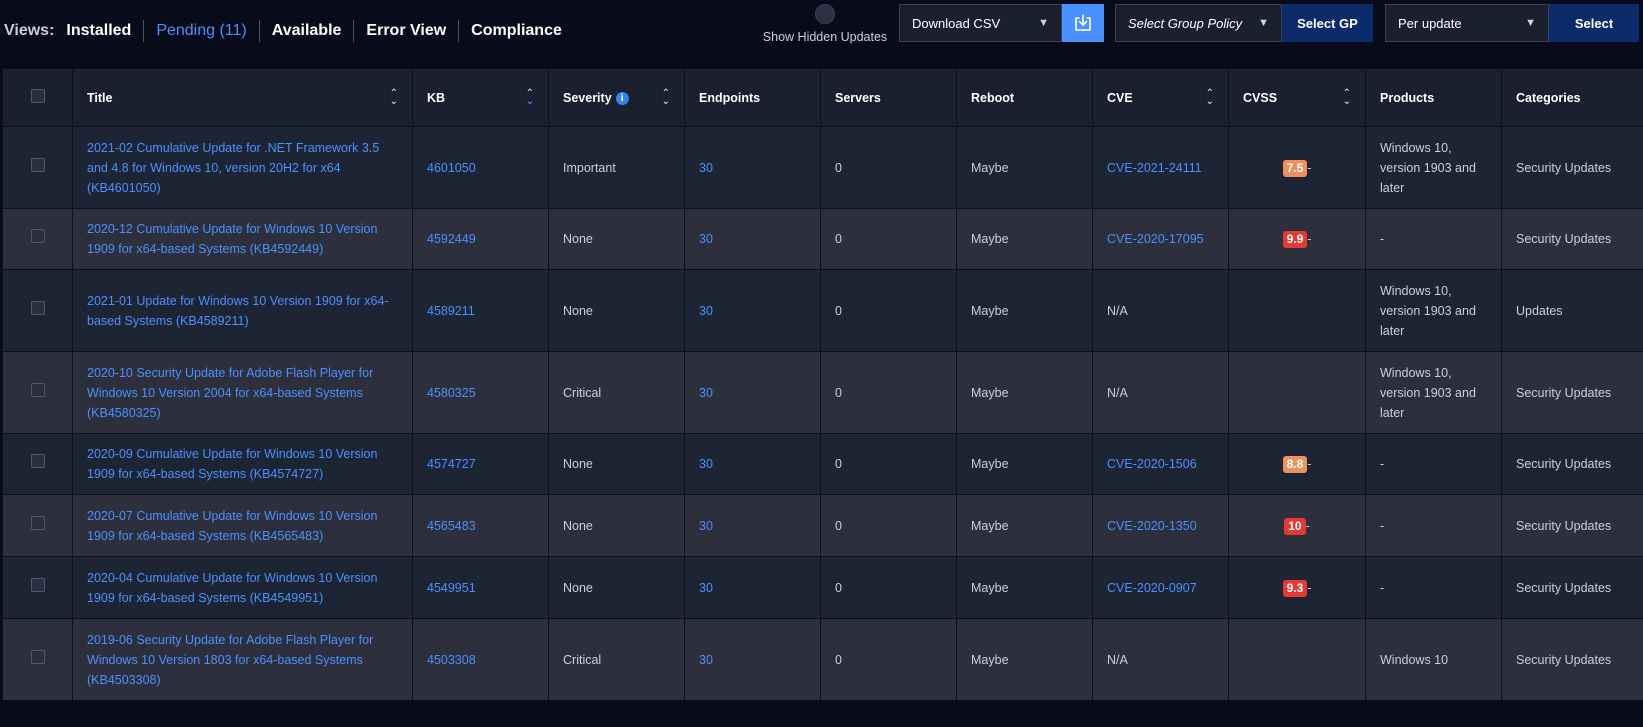  I want to click on cvss-cell, so click(1297, 392).